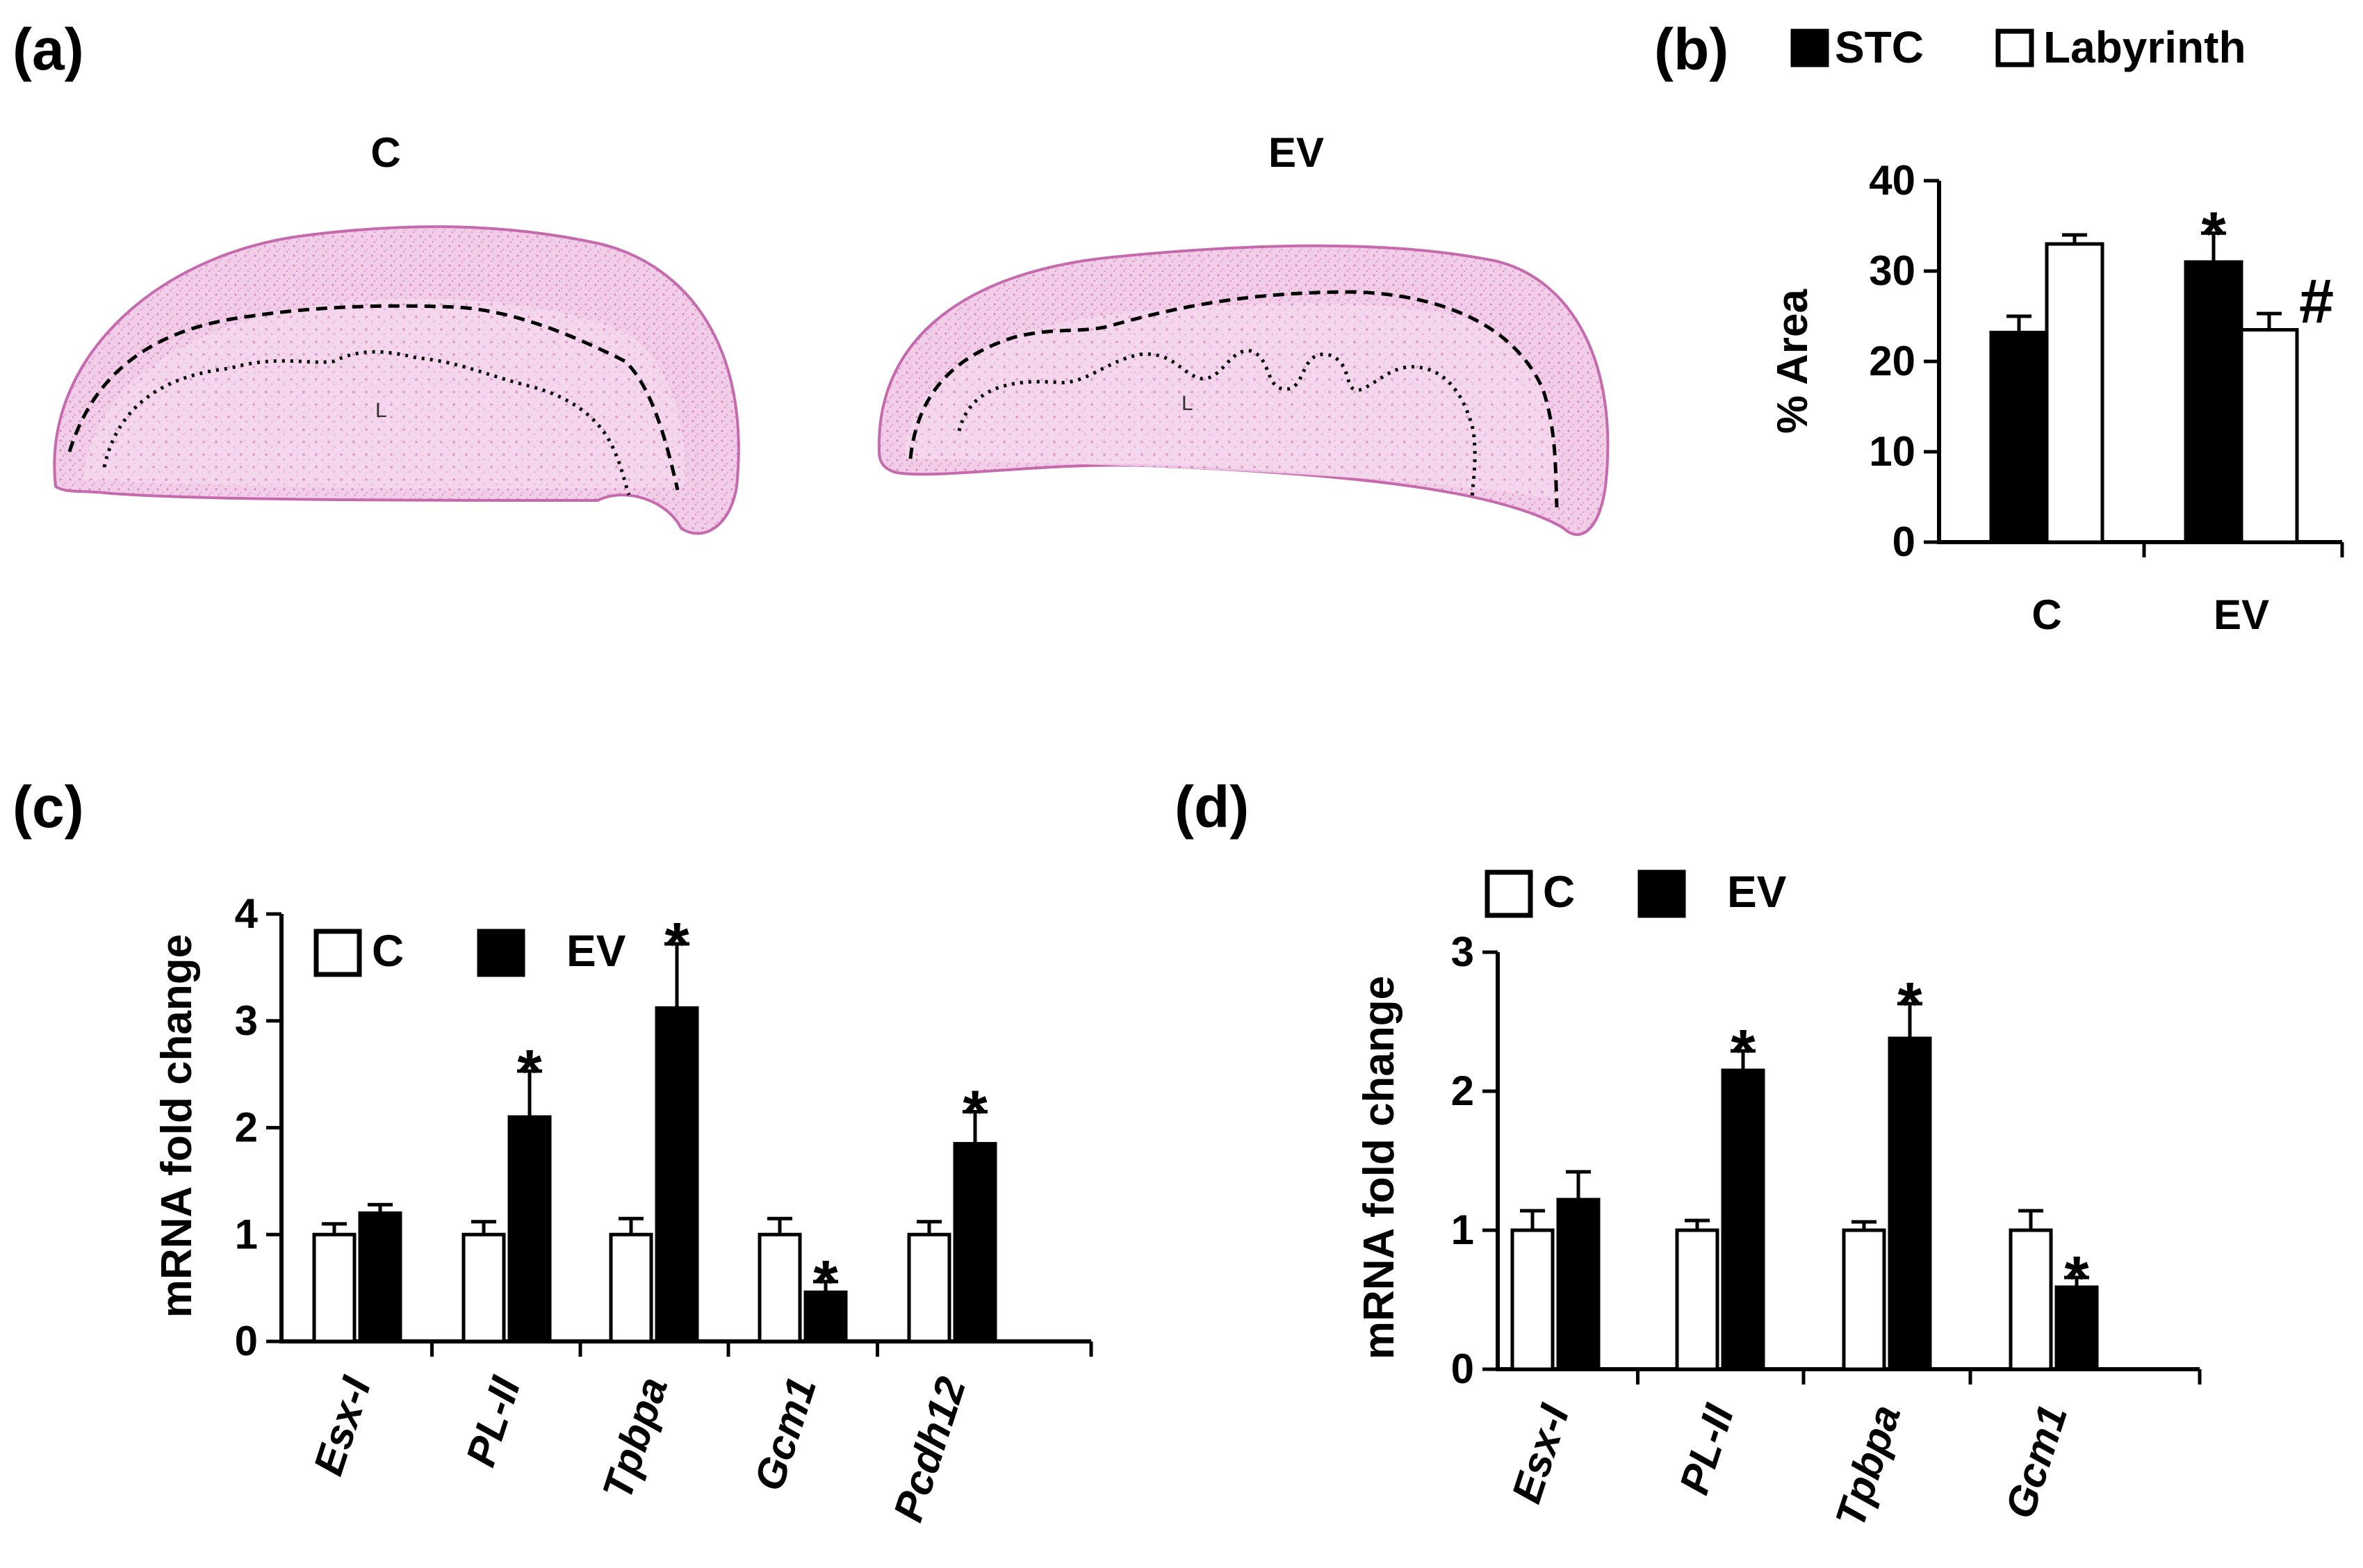 This screenshot has width=2363, height=1568. I want to click on y-tick-label: 30, so click(1892, 270).